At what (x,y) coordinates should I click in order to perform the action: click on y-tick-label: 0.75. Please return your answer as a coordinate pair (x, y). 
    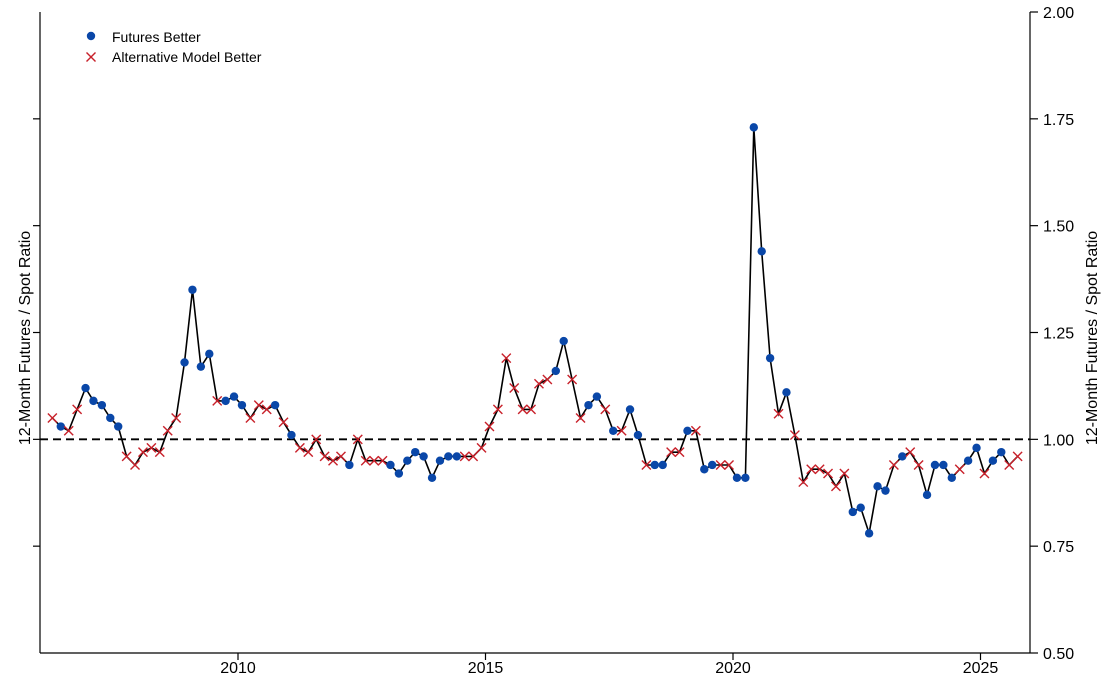
    Looking at the image, I should click on (1058, 547).